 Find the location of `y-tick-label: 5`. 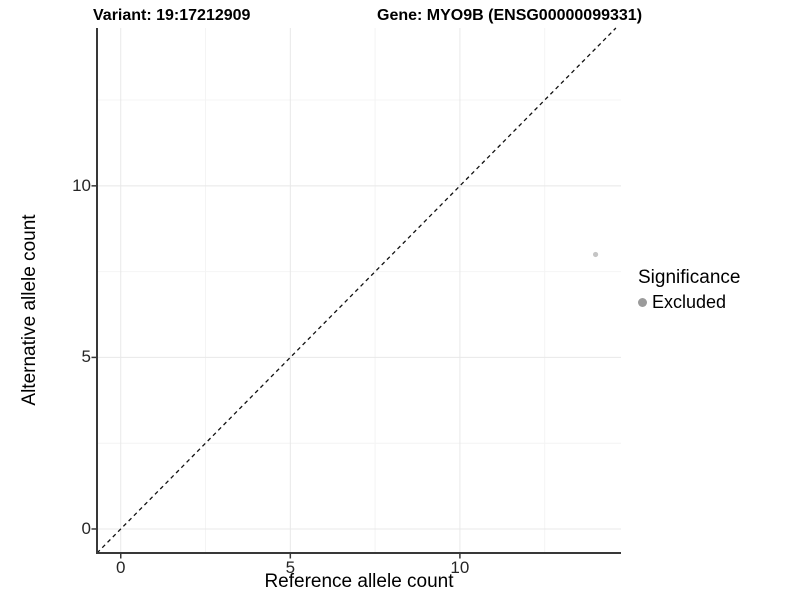

y-tick-label: 5 is located at coordinates (86, 357).